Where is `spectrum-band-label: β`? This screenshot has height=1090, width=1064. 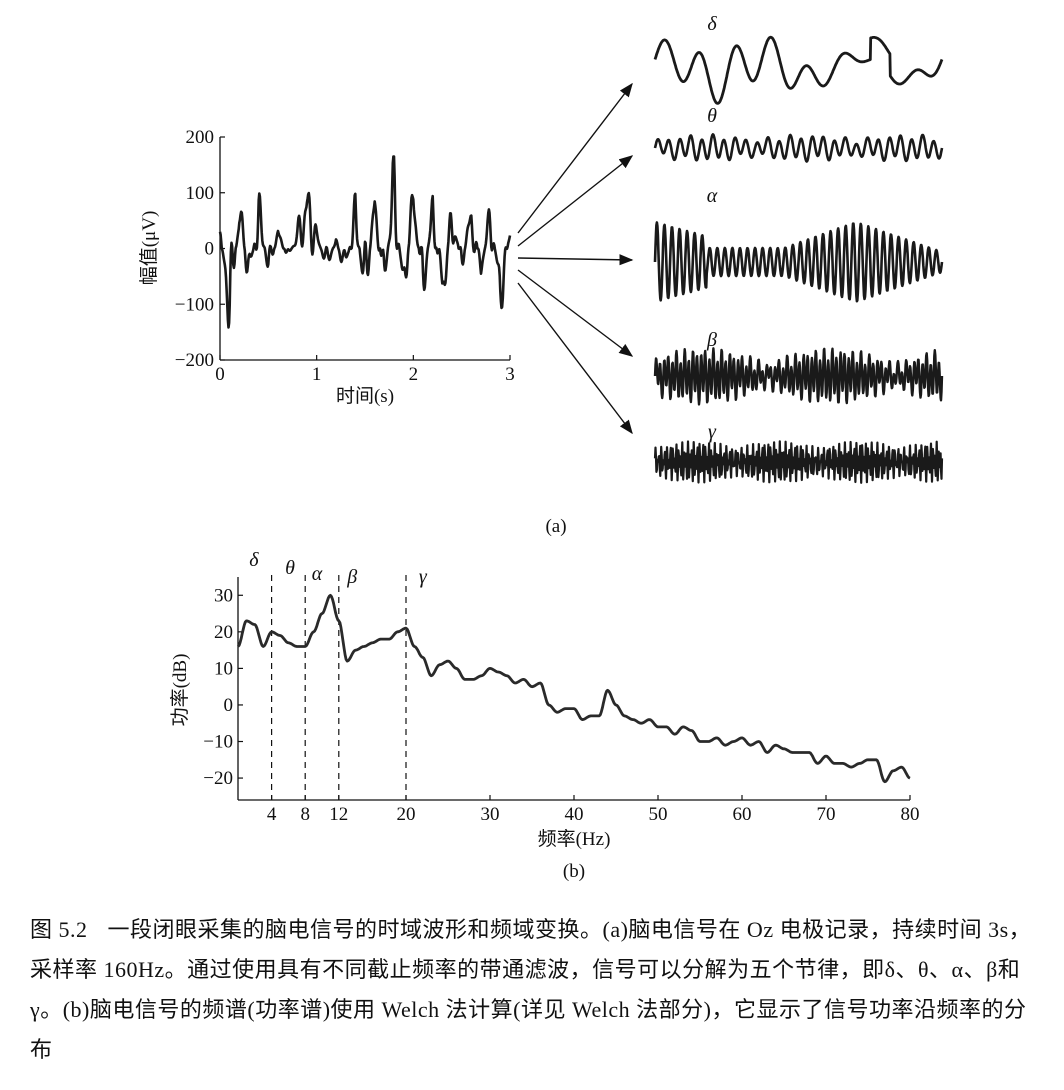 spectrum-band-label: β is located at coordinates (351, 577).